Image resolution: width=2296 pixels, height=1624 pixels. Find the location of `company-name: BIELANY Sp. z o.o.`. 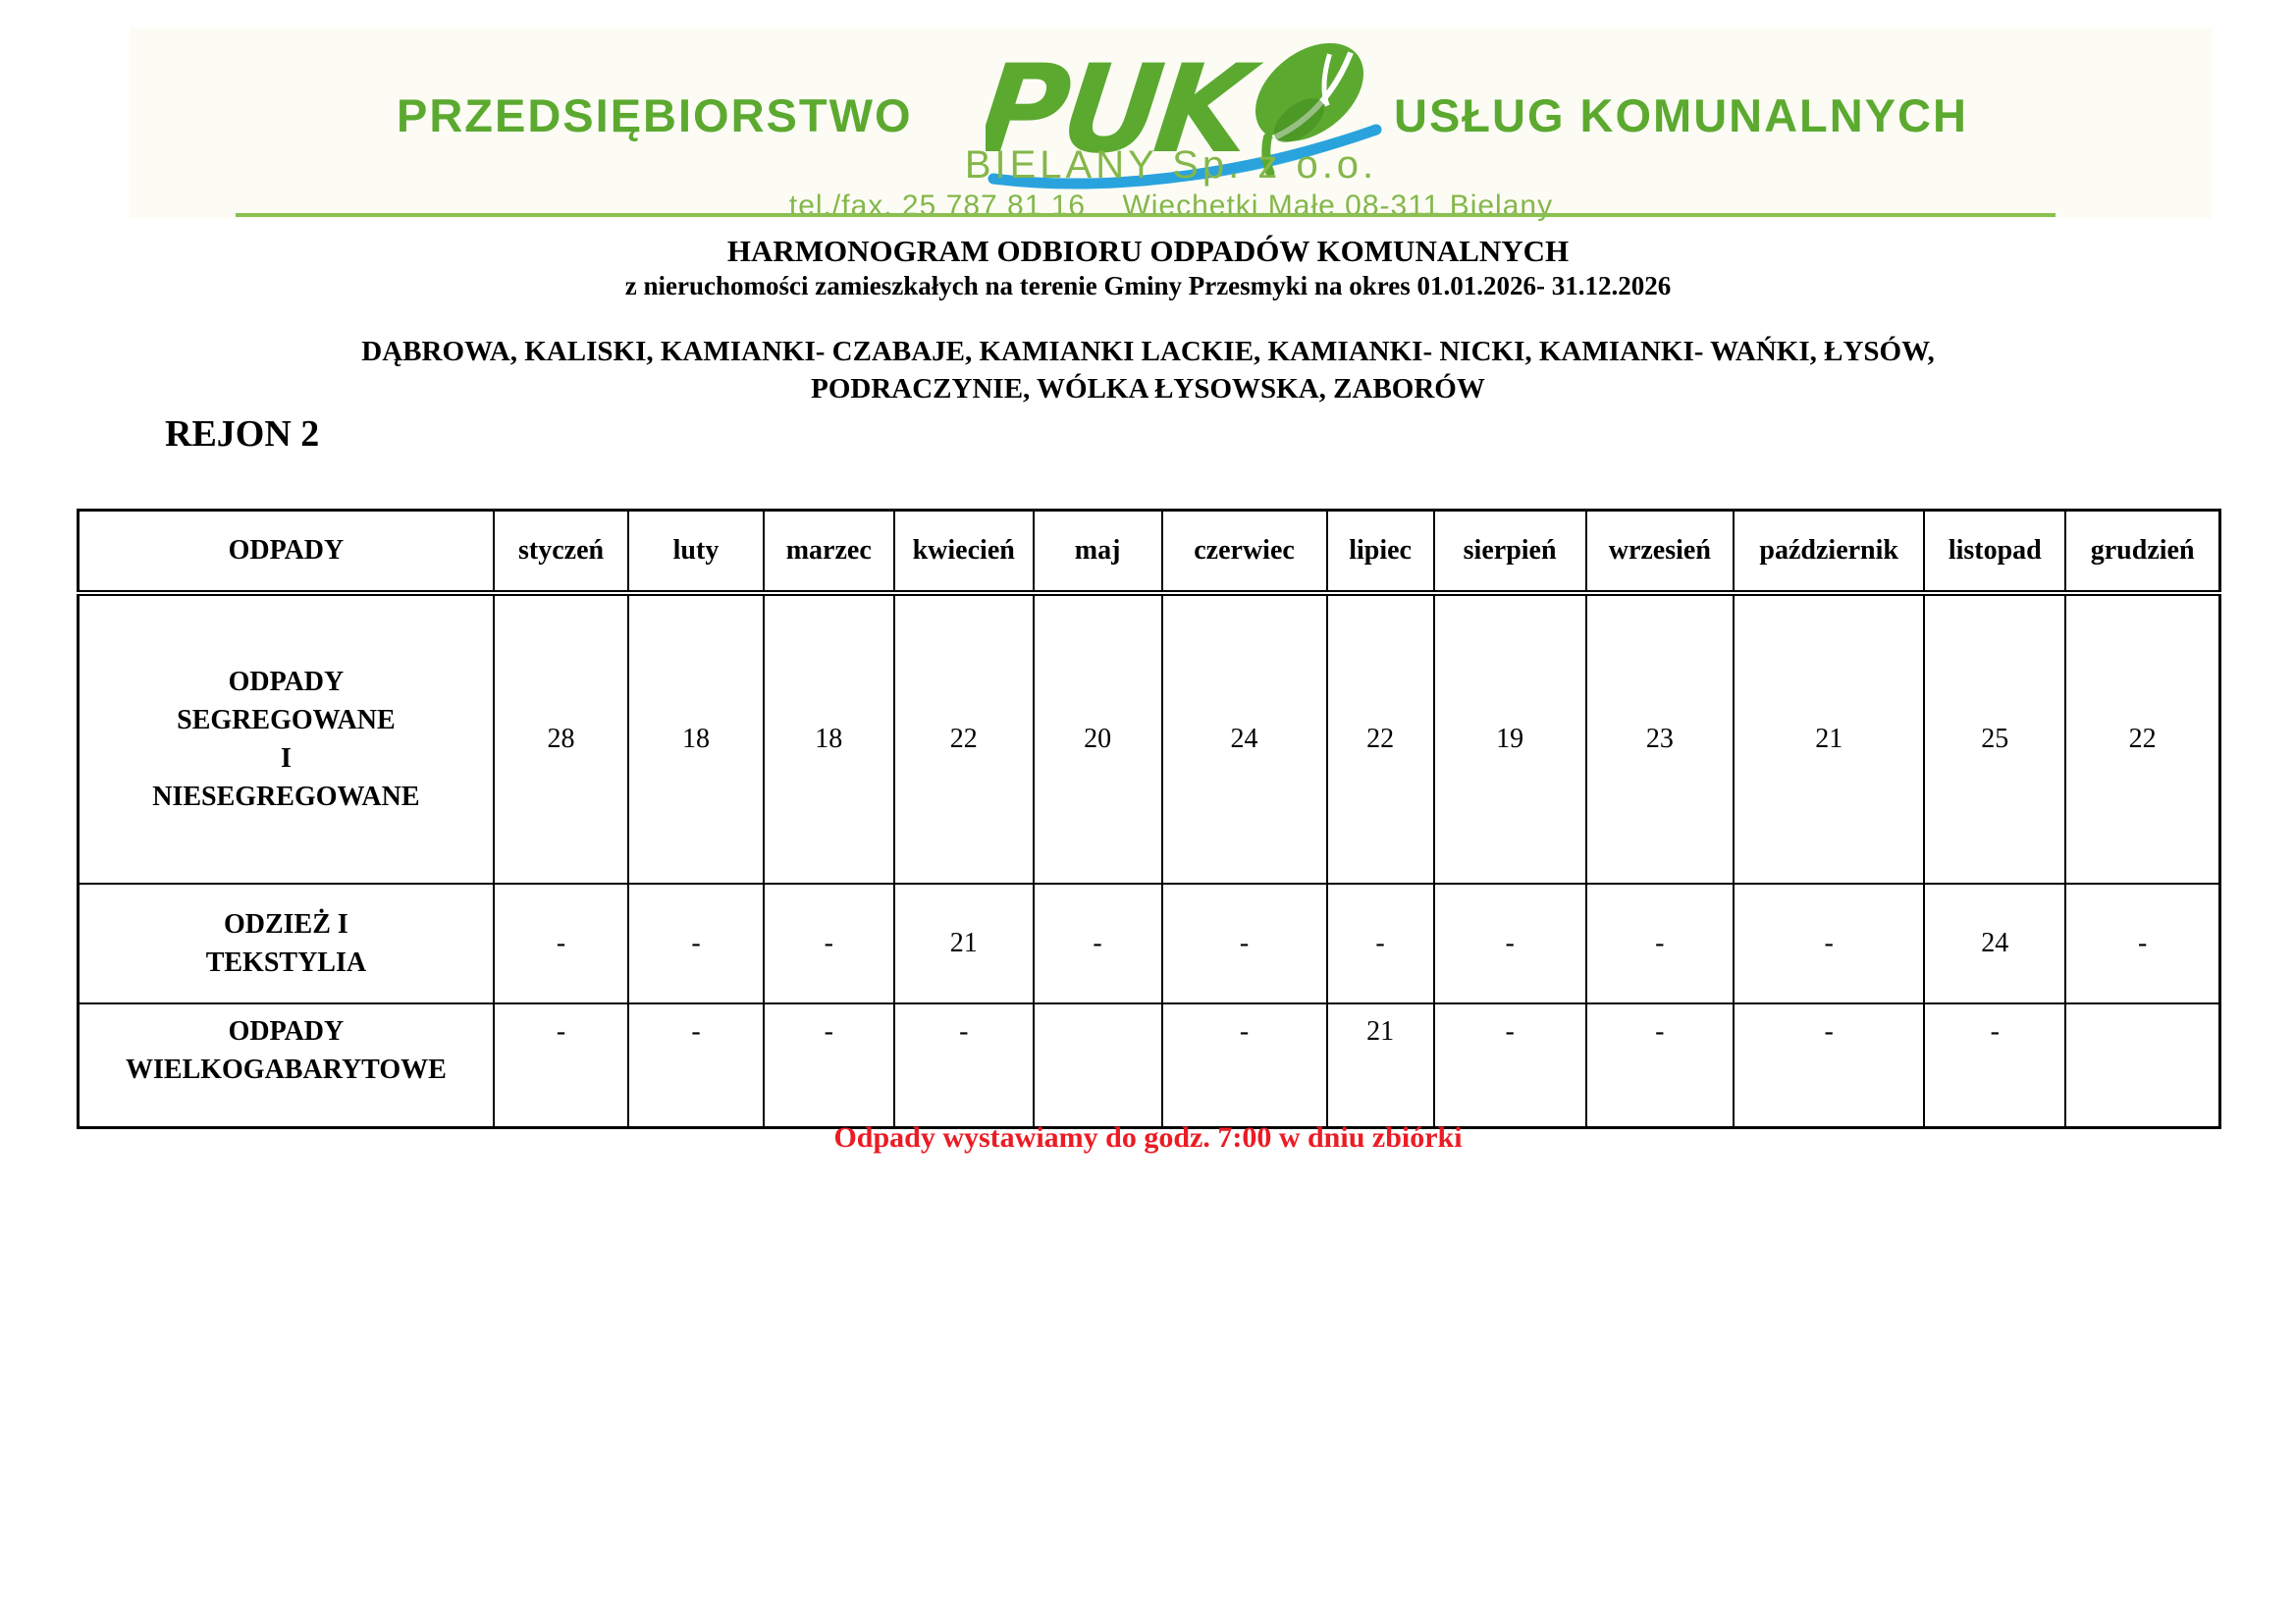

company-name: BIELANY Sp. z o.o. is located at coordinates (1171, 165).